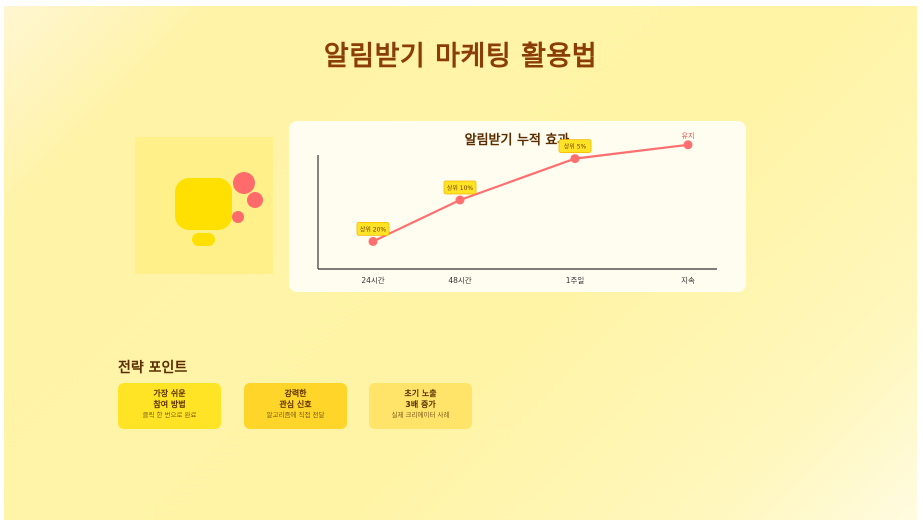 This screenshot has width=923, height=528. I want to click on series-line, so click(530, 193).